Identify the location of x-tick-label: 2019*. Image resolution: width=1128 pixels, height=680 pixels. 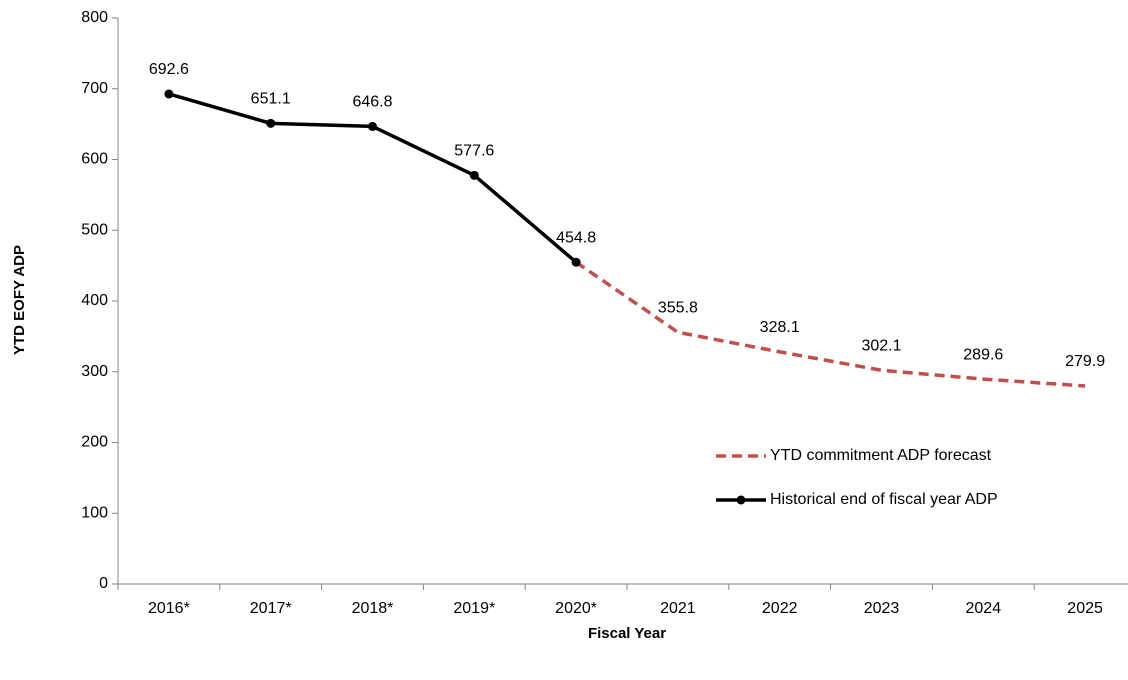
(474, 608).